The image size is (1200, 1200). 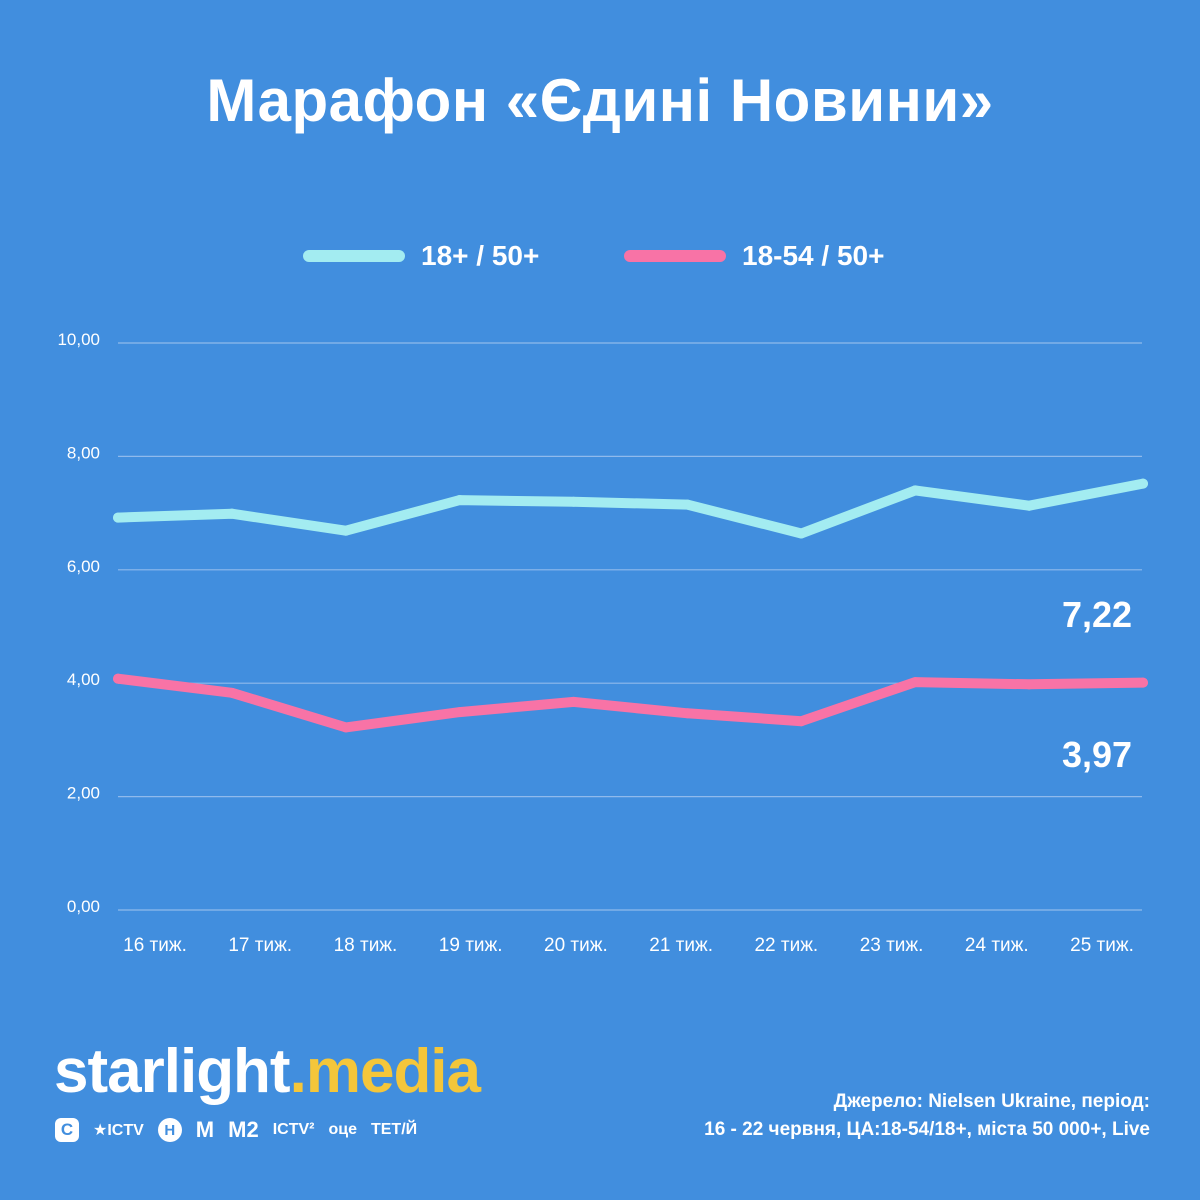 I want to click on channel-logos: С ★ICTV Н М М2 ICTV² оце ТЕТ/Й, so click(x=236, y=1130).